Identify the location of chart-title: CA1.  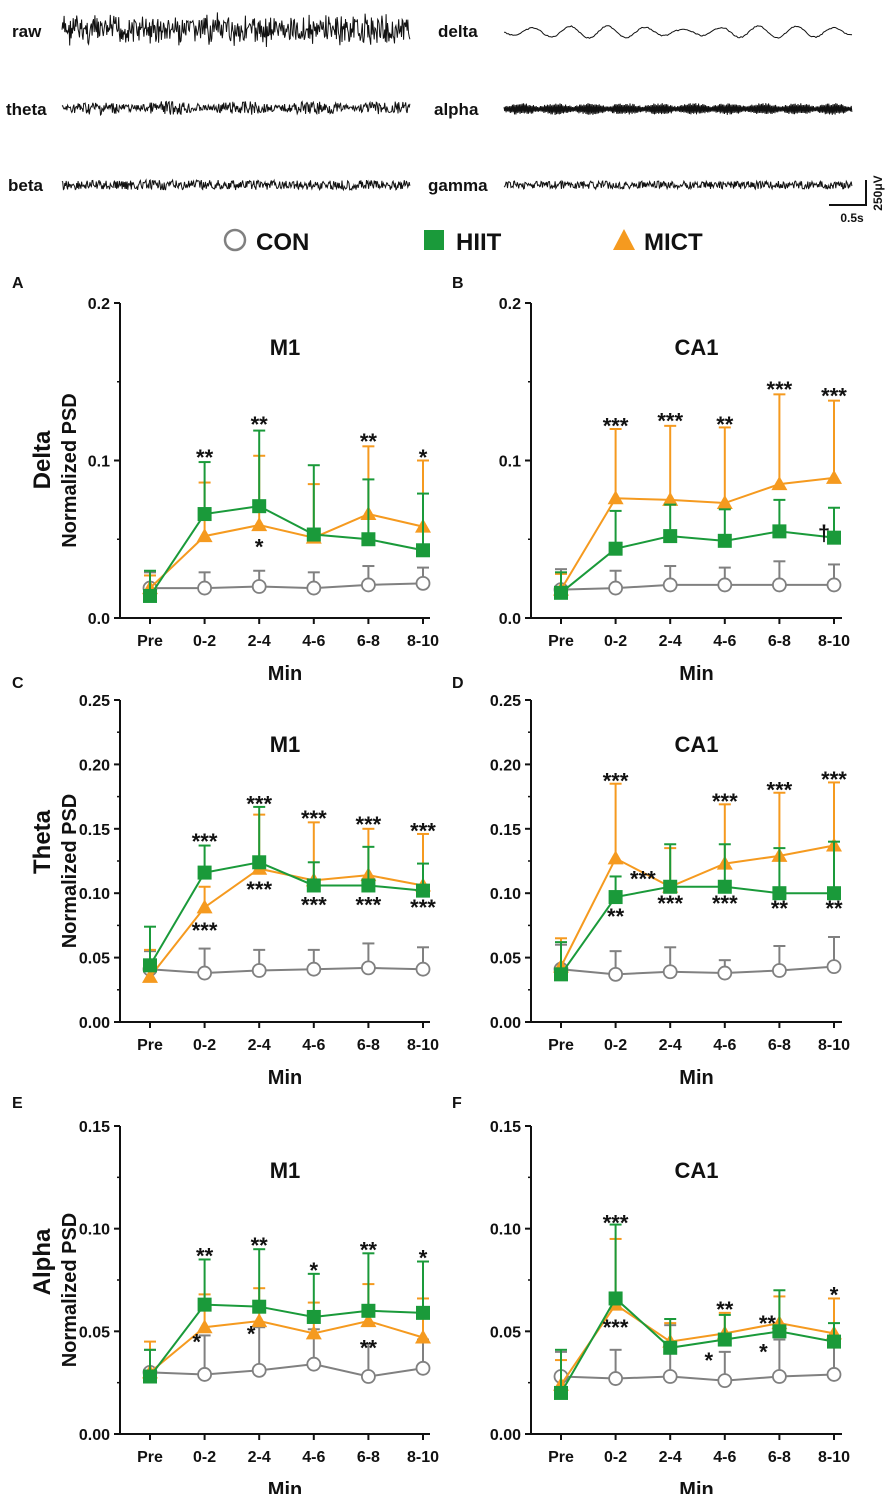
(696, 347).